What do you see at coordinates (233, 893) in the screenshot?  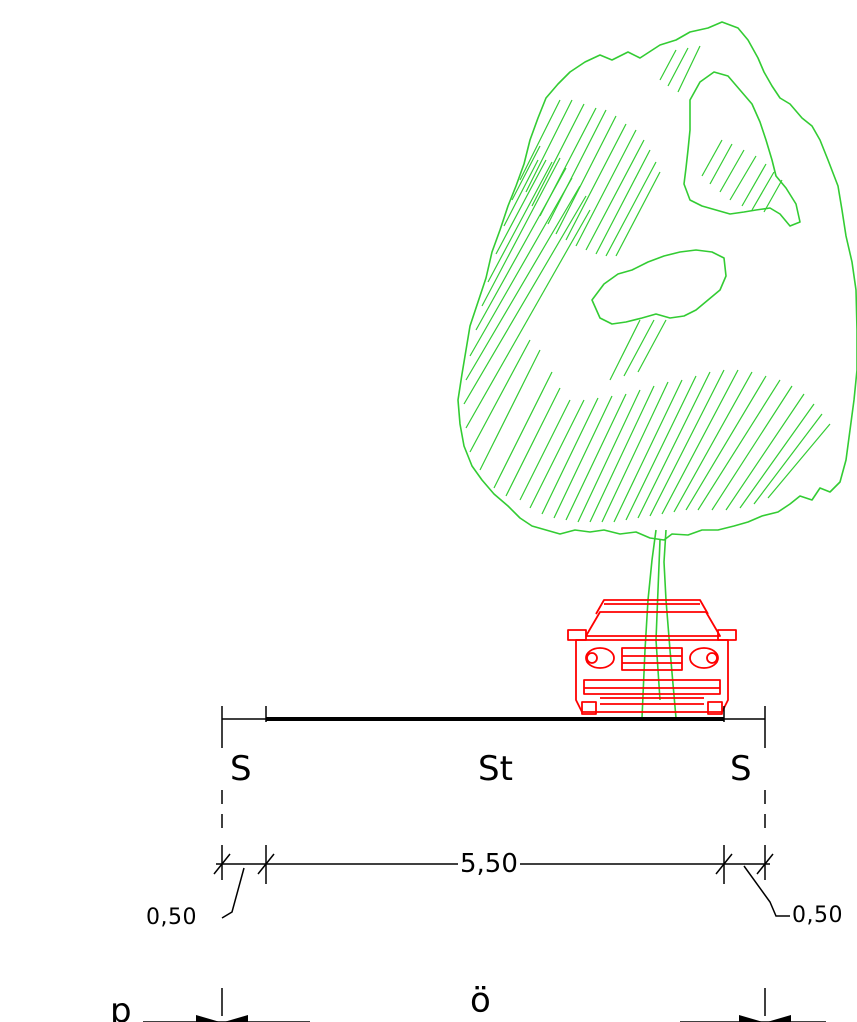 I see `leader-left-offset` at bounding box center [233, 893].